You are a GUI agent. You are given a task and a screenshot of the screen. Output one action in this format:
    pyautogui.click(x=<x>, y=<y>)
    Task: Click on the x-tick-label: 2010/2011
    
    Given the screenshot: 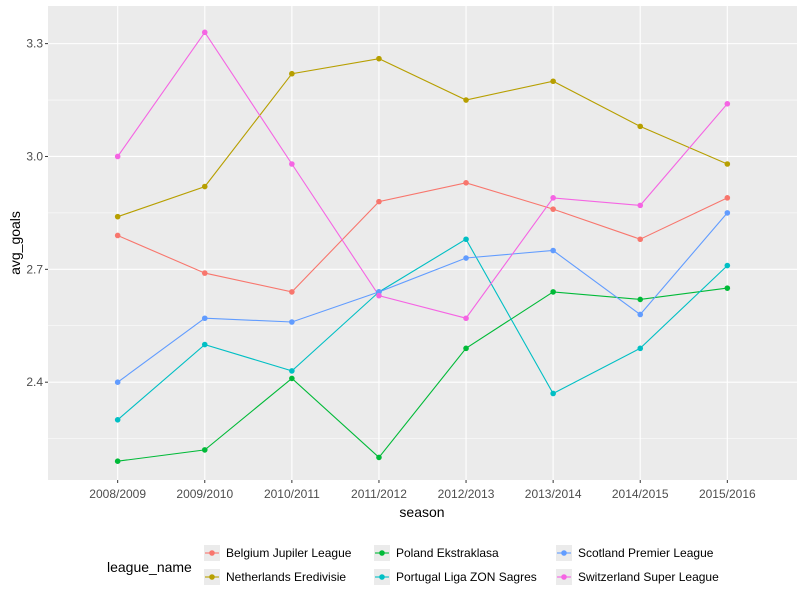 What is the action you would take?
    pyautogui.click(x=292, y=494)
    